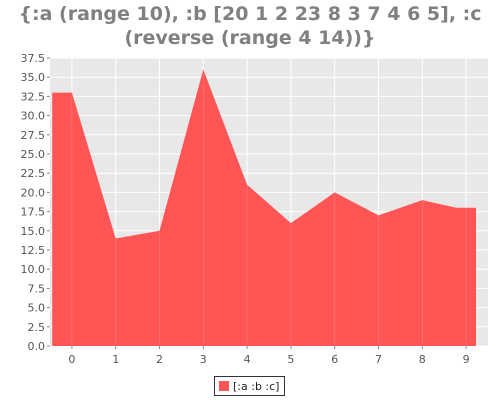 This screenshot has height=400, width=500. Describe the element at coordinates (33, 154) in the screenshot. I see `y-tick-label: 25.0` at that location.